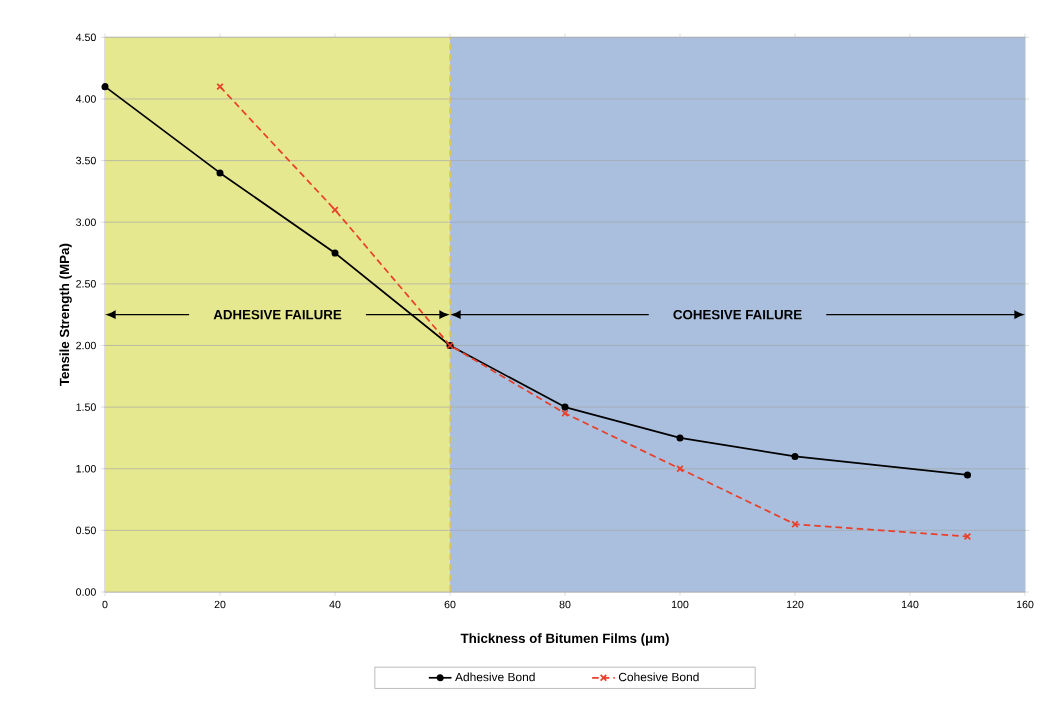 The height and width of the screenshot is (702, 1061). Describe the element at coordinates (335, 604) in the screenshot. I see `x-tick-label: 40` at that location.